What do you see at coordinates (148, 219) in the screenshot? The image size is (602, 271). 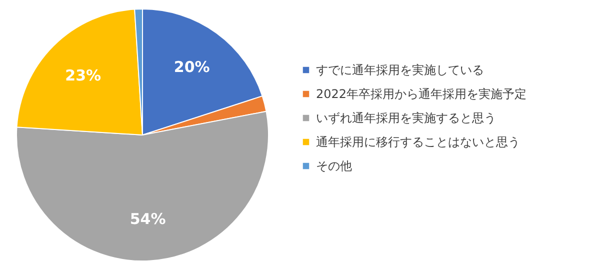 I see `data-label: 54%` at bounding box center [148, 219].